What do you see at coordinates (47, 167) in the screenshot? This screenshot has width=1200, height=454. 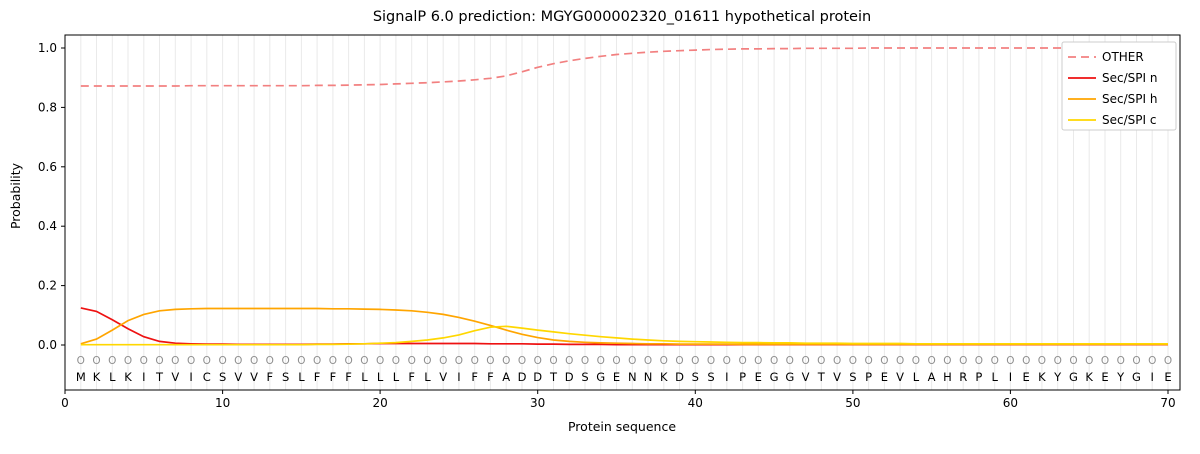 I see `y-tick-label: 0.6` at bounding box center [47, 167].